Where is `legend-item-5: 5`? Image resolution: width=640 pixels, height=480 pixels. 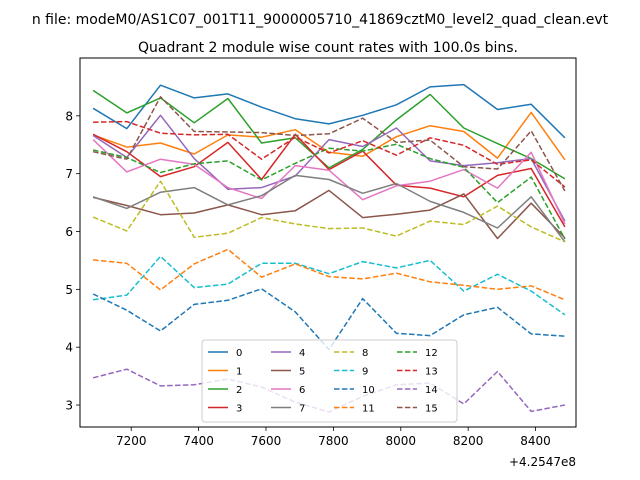 legend-item-5: 5 is located at coordinates (288, 372).